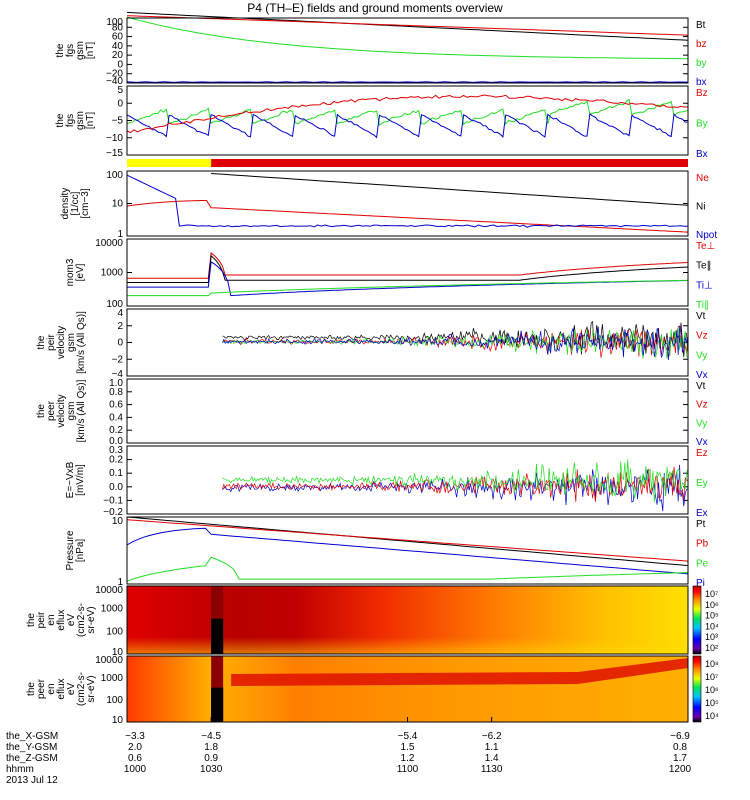  I want to click on xaxis-date: 2013 Jul 12, so click(32, 780).